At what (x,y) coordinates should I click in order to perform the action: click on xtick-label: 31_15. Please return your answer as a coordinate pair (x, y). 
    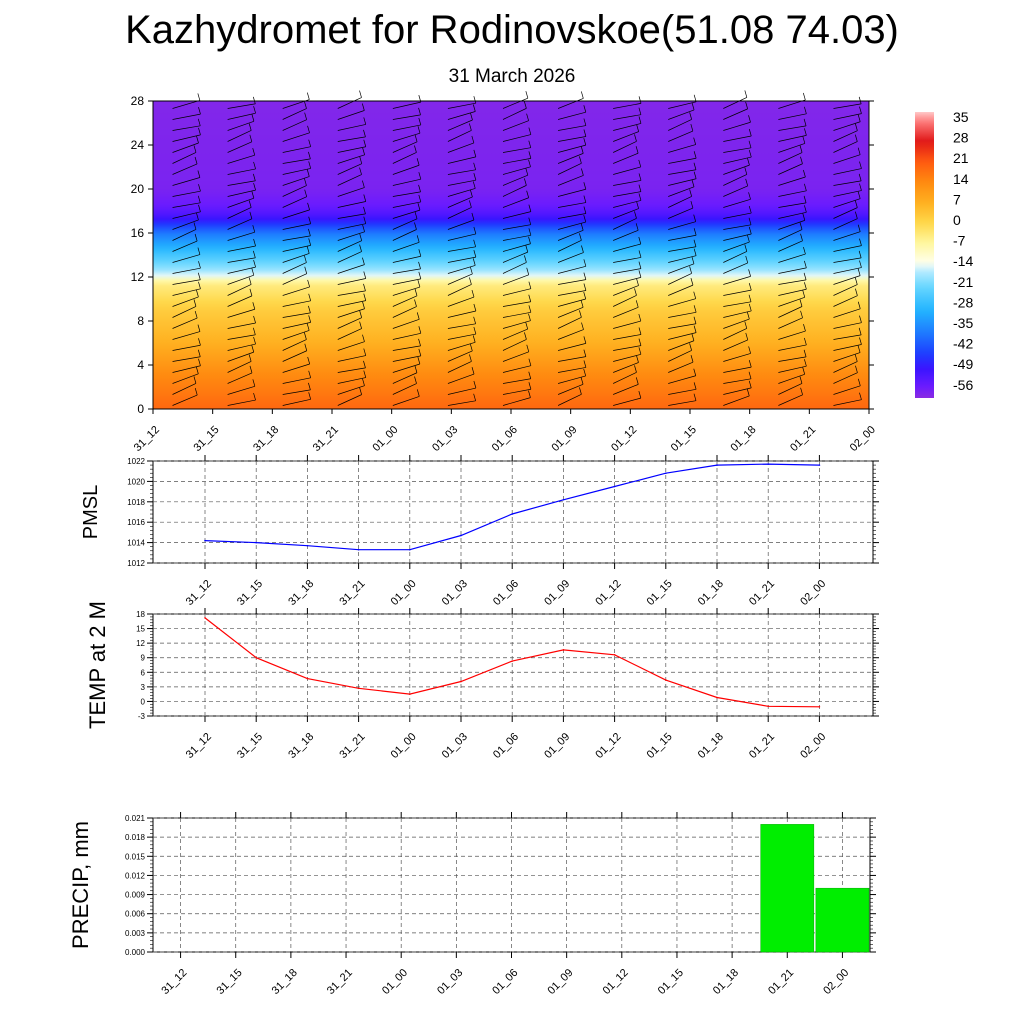
    Looking at the image, I should click on (230, 982).